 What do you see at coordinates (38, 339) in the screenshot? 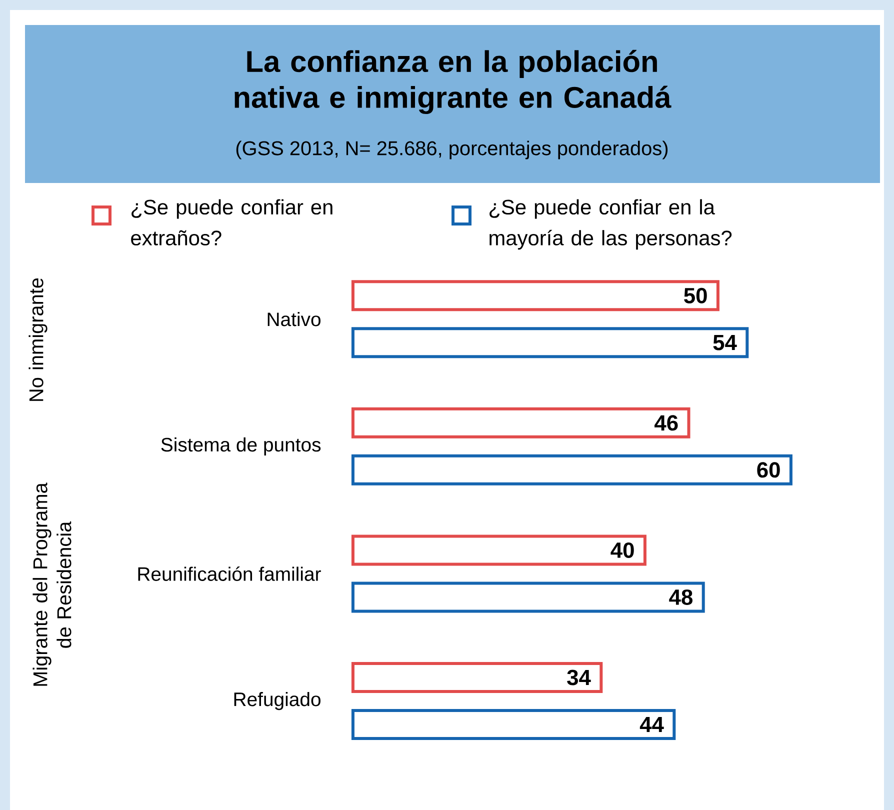
I see `text: No inmigrante` at bounding box center [38, 339].